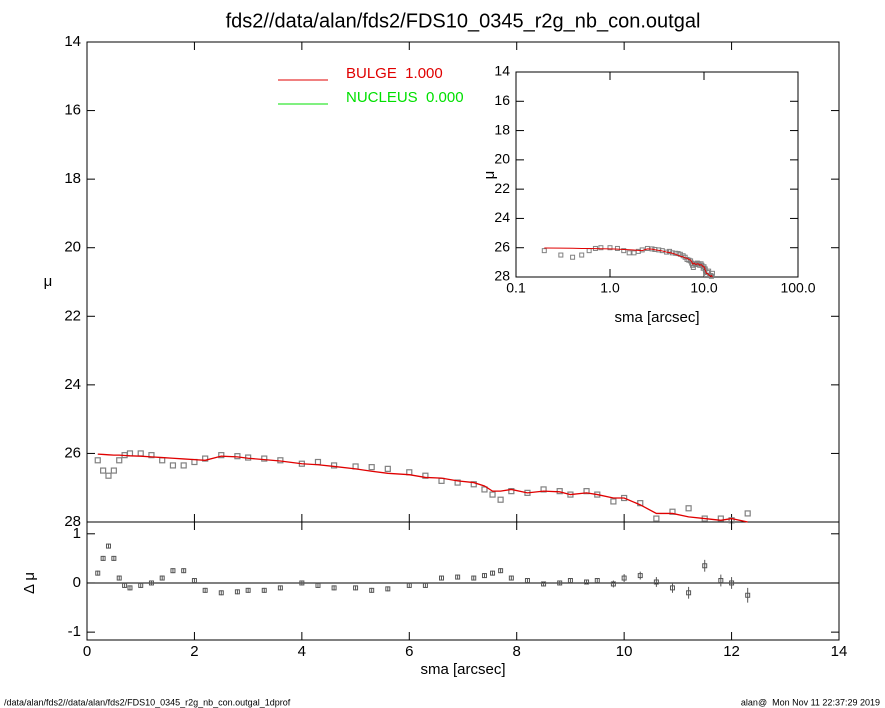 This screenshot has height=708, width=885. I want to click on y-tick-label: 1, so click(77, 533).